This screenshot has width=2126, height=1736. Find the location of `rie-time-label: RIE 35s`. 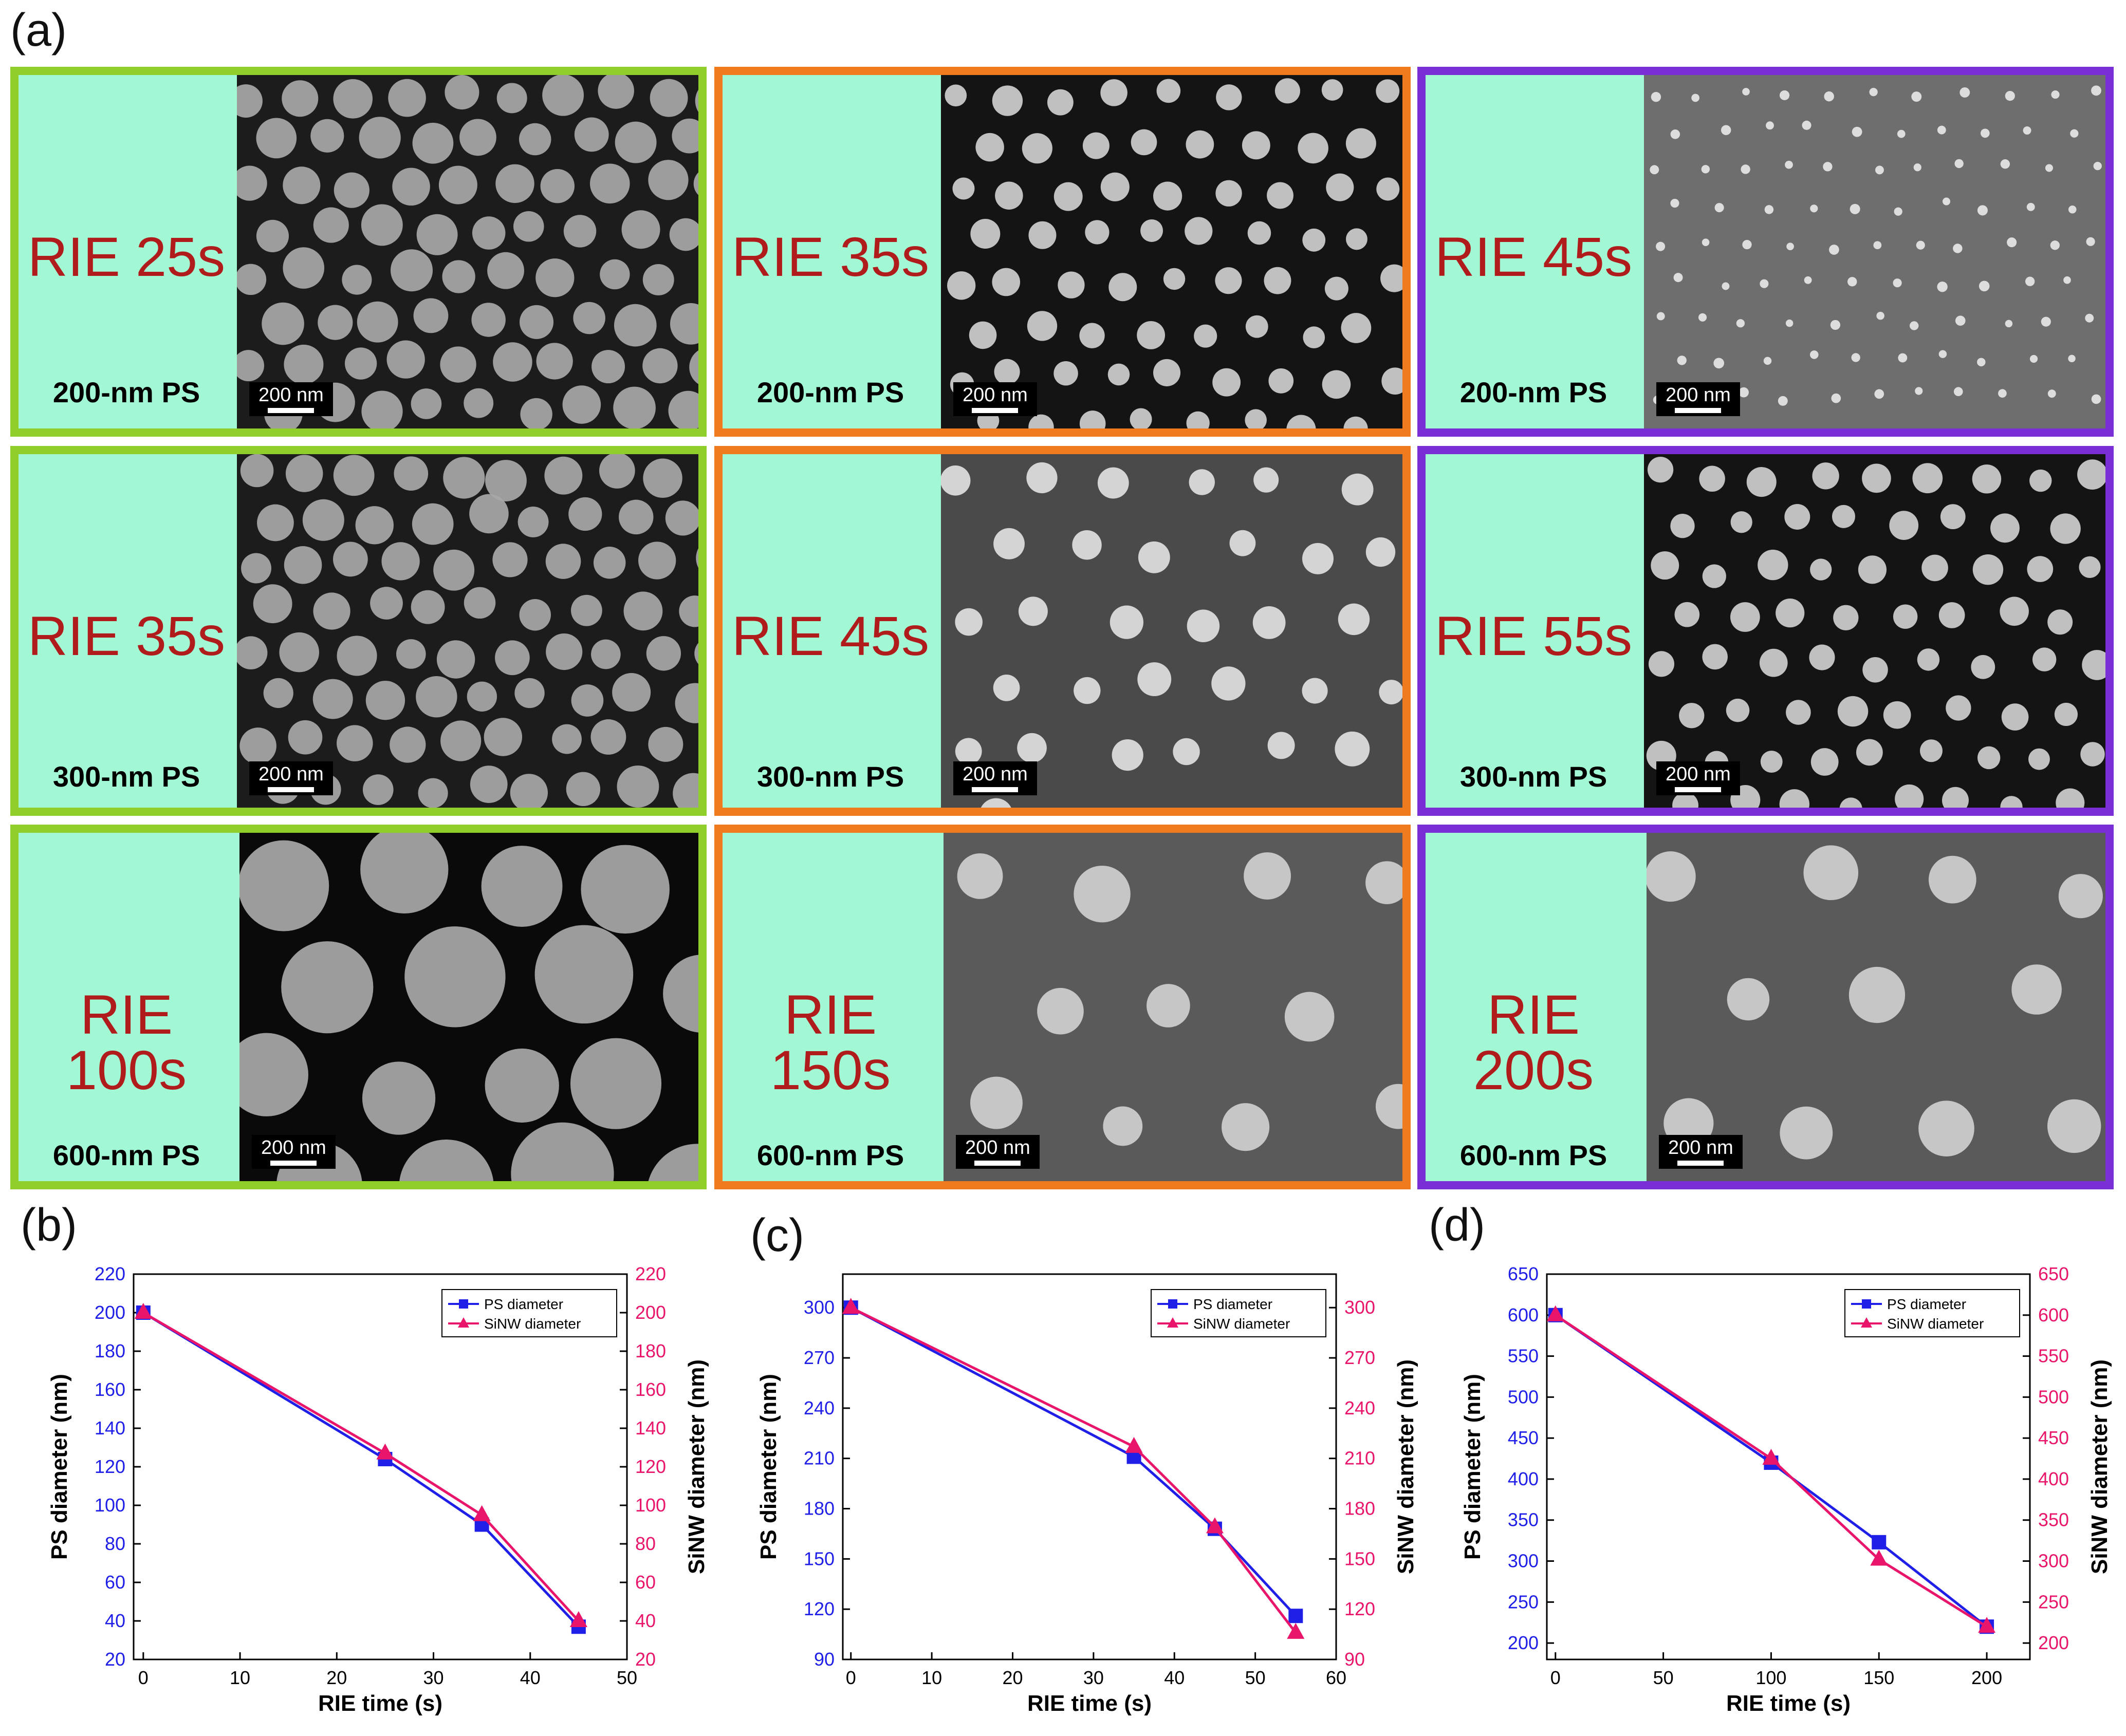

rie-time-label: RIE 35s is located at coordinates (831, 257).